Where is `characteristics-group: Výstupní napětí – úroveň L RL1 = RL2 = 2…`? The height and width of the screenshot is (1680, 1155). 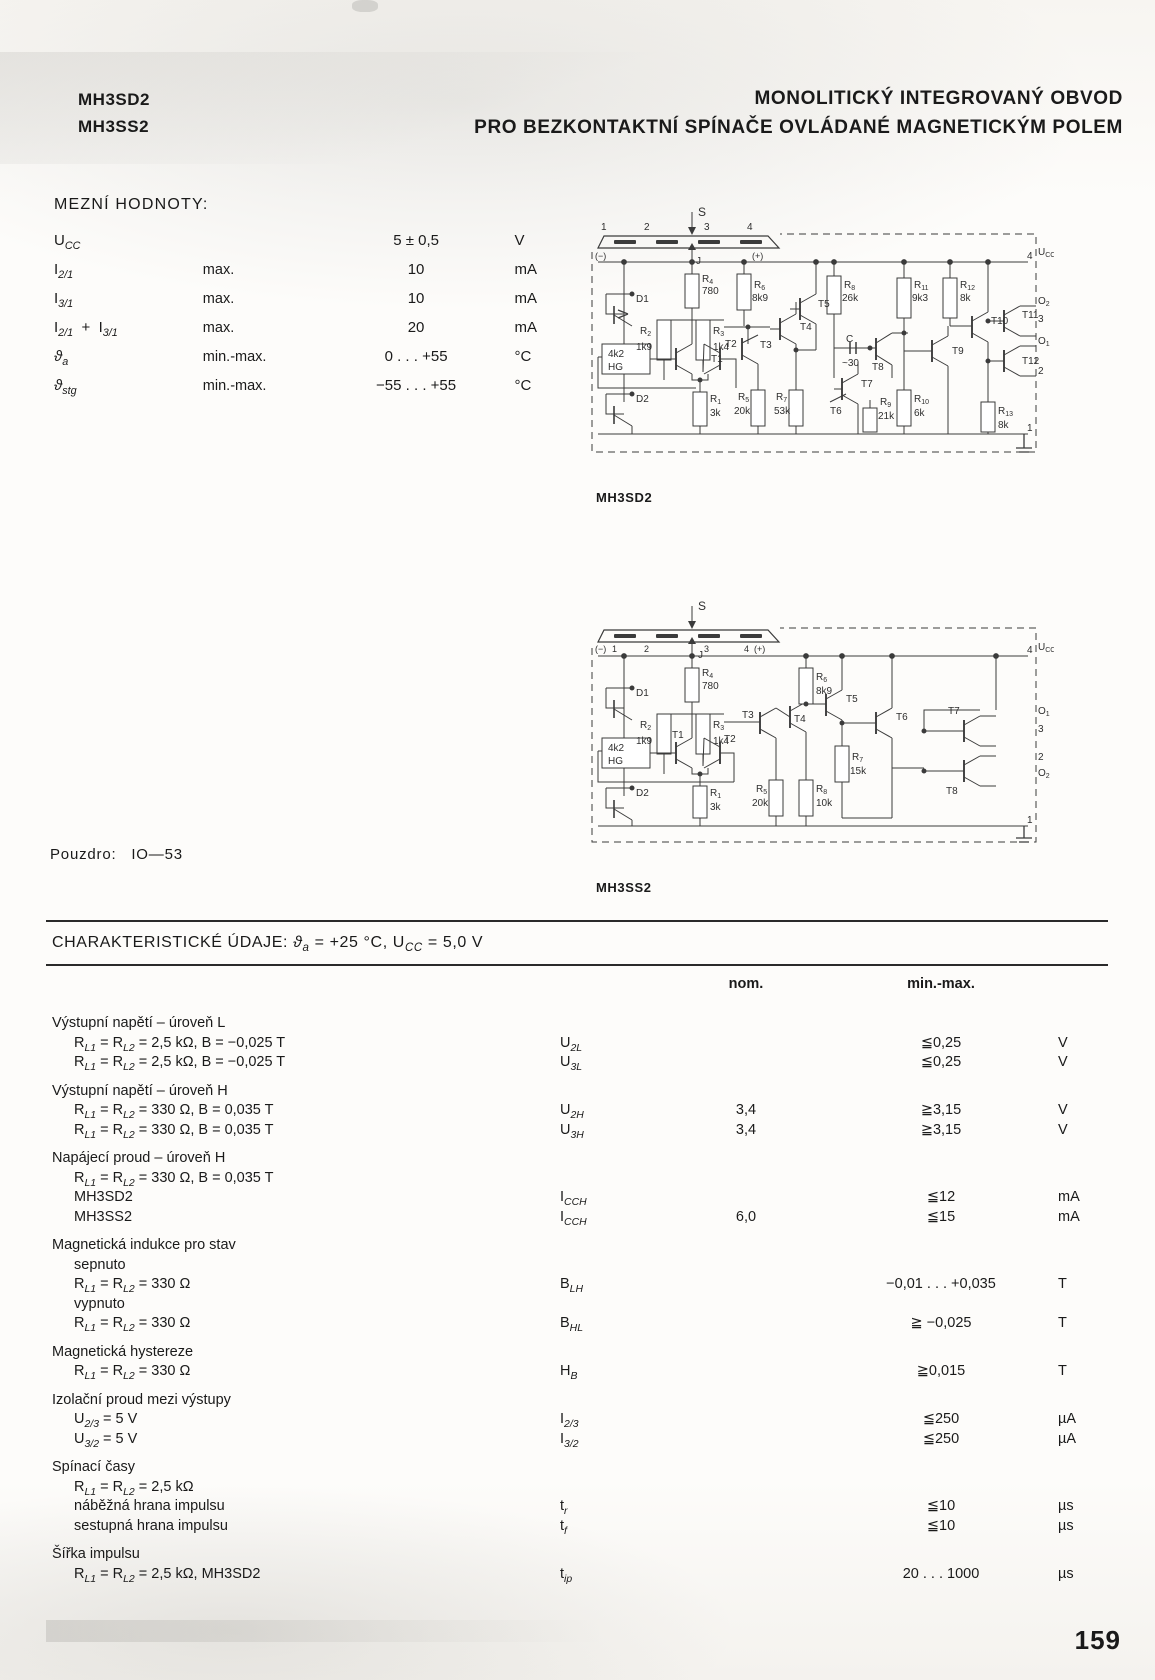
characteristics-group: Výstupní napětí – úroveň L RL1 = RL2 = 2… is located at coordinates (577, 1044).